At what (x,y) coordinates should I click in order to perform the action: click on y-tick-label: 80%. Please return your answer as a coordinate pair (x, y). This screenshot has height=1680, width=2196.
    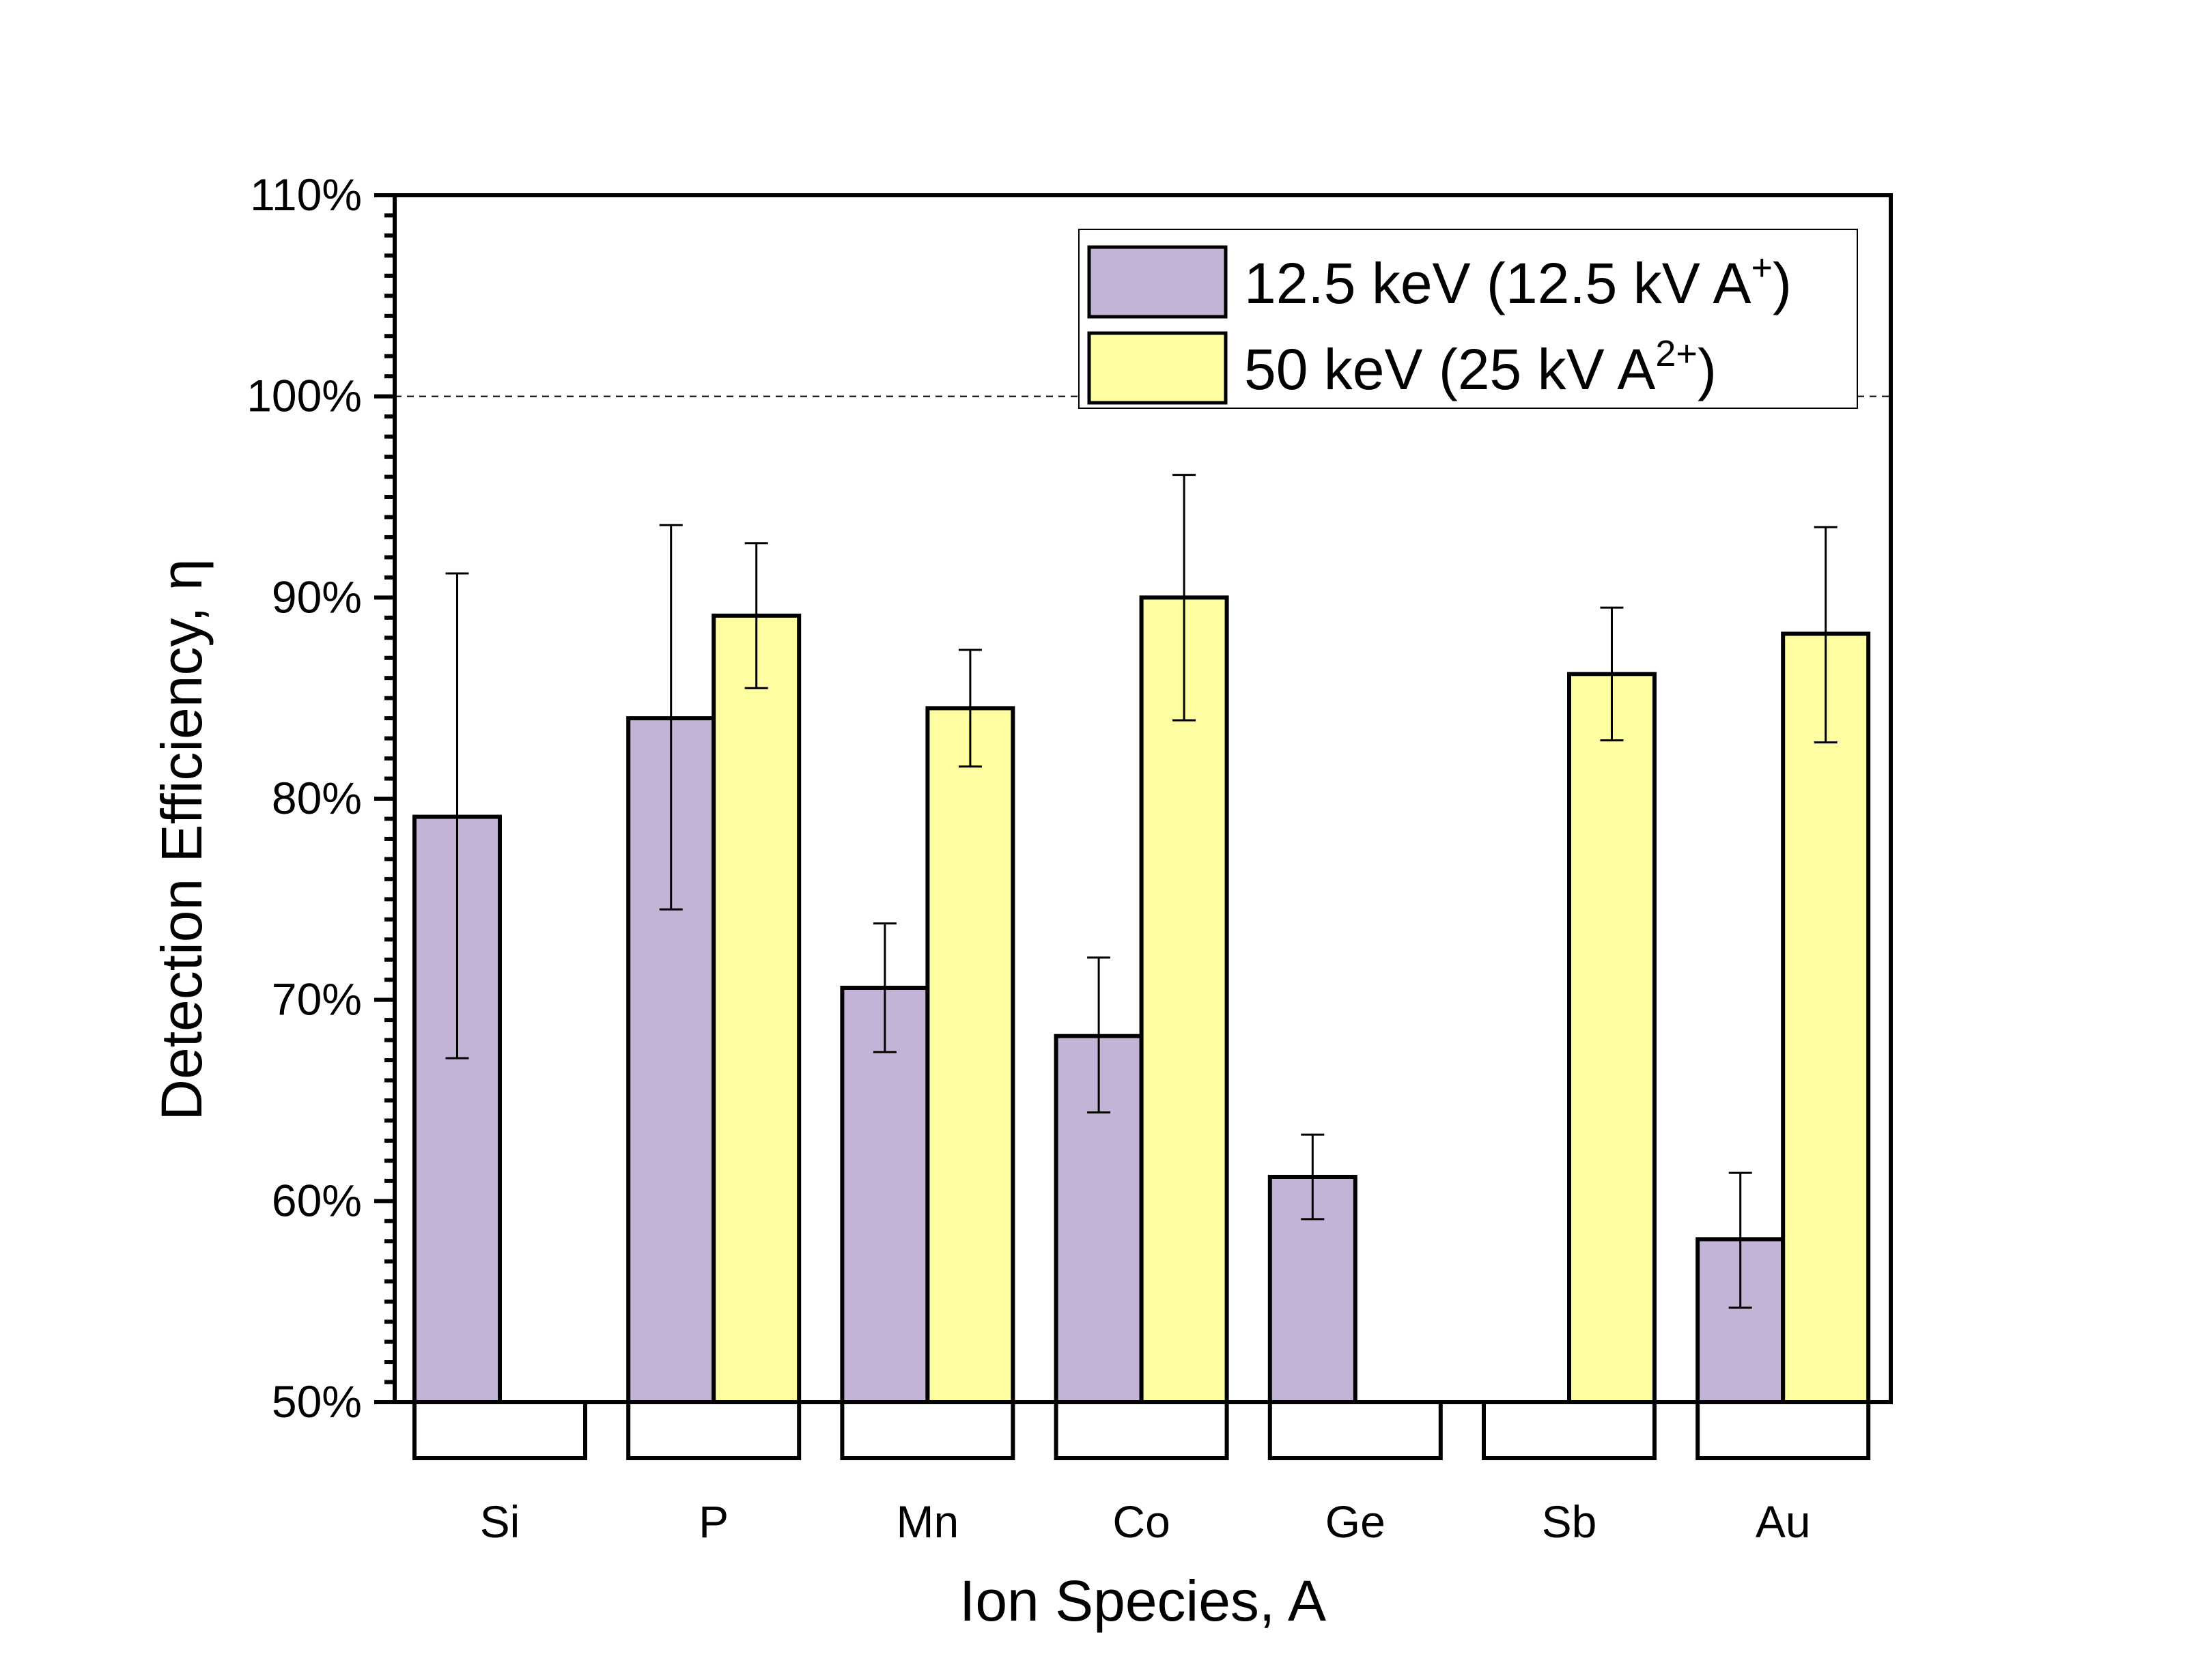
    Looking at the image, I should click on (317, 798).